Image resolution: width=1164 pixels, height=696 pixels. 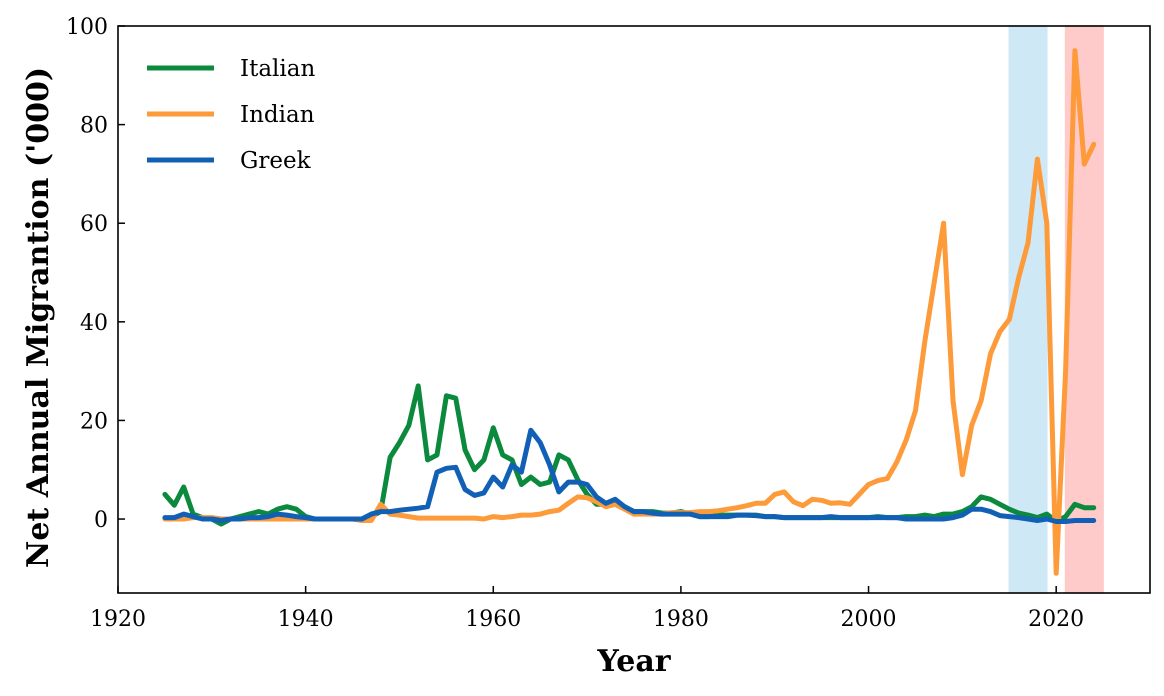 I want to click on x-axis-ticks: 1920 1940 1960 1980 2000 2020, so click(x=587, y=609).